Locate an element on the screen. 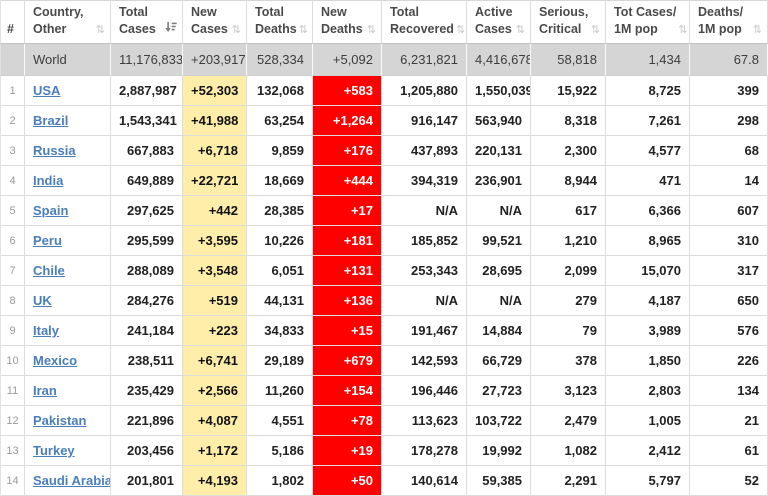 This screenshot has width=768, height=496. total_recovered-cell: 142,593 is located at coordinates (424, 361).